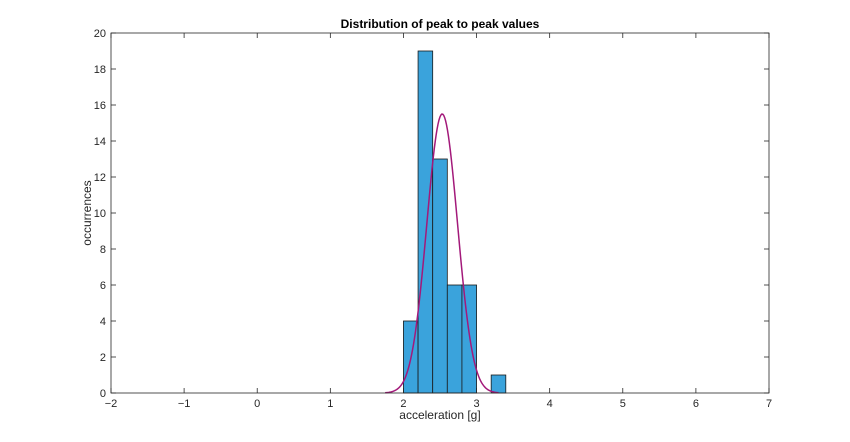  What do you see at coordinates (623, 404) in the screenshot?
I see `x-tick-label: 5` at bounding box center [623, 404].